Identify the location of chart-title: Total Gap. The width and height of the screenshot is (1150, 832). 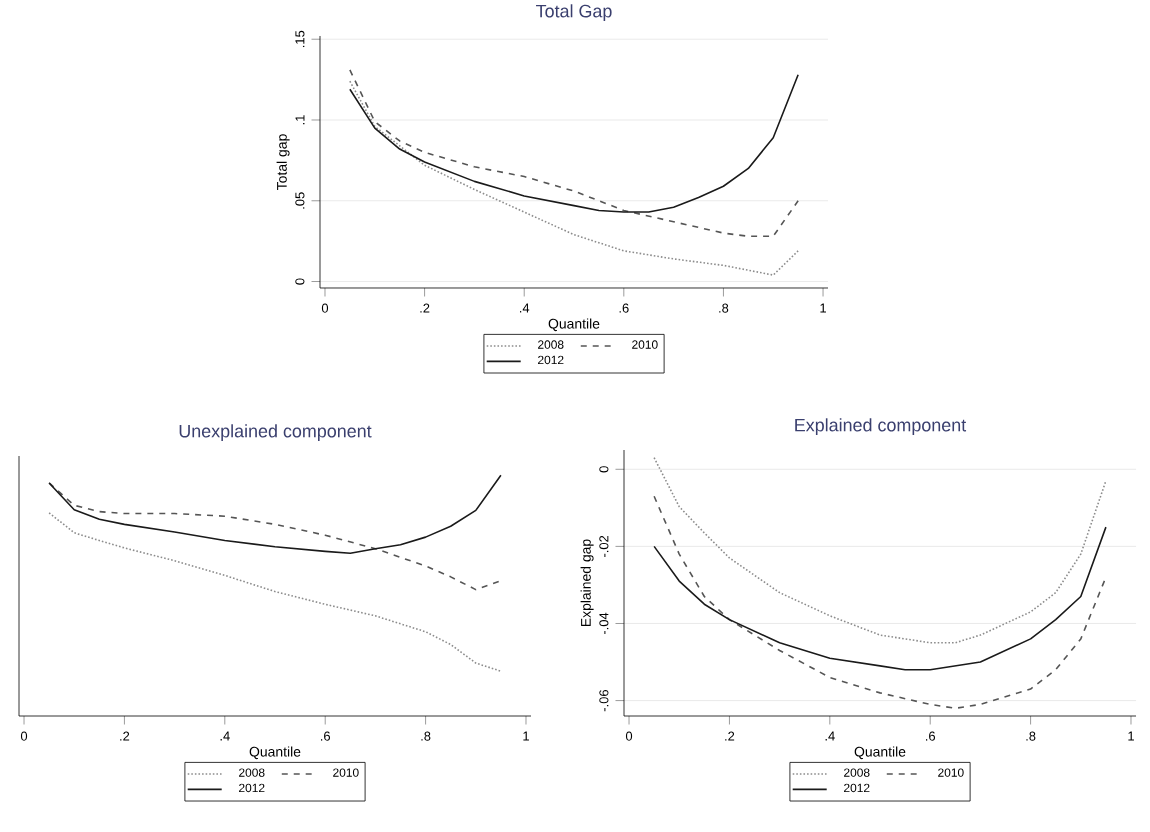
(574, 12).